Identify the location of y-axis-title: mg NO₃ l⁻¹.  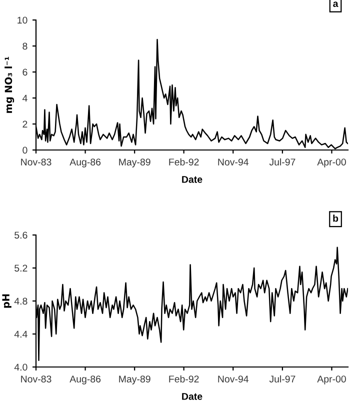
(9, 84).